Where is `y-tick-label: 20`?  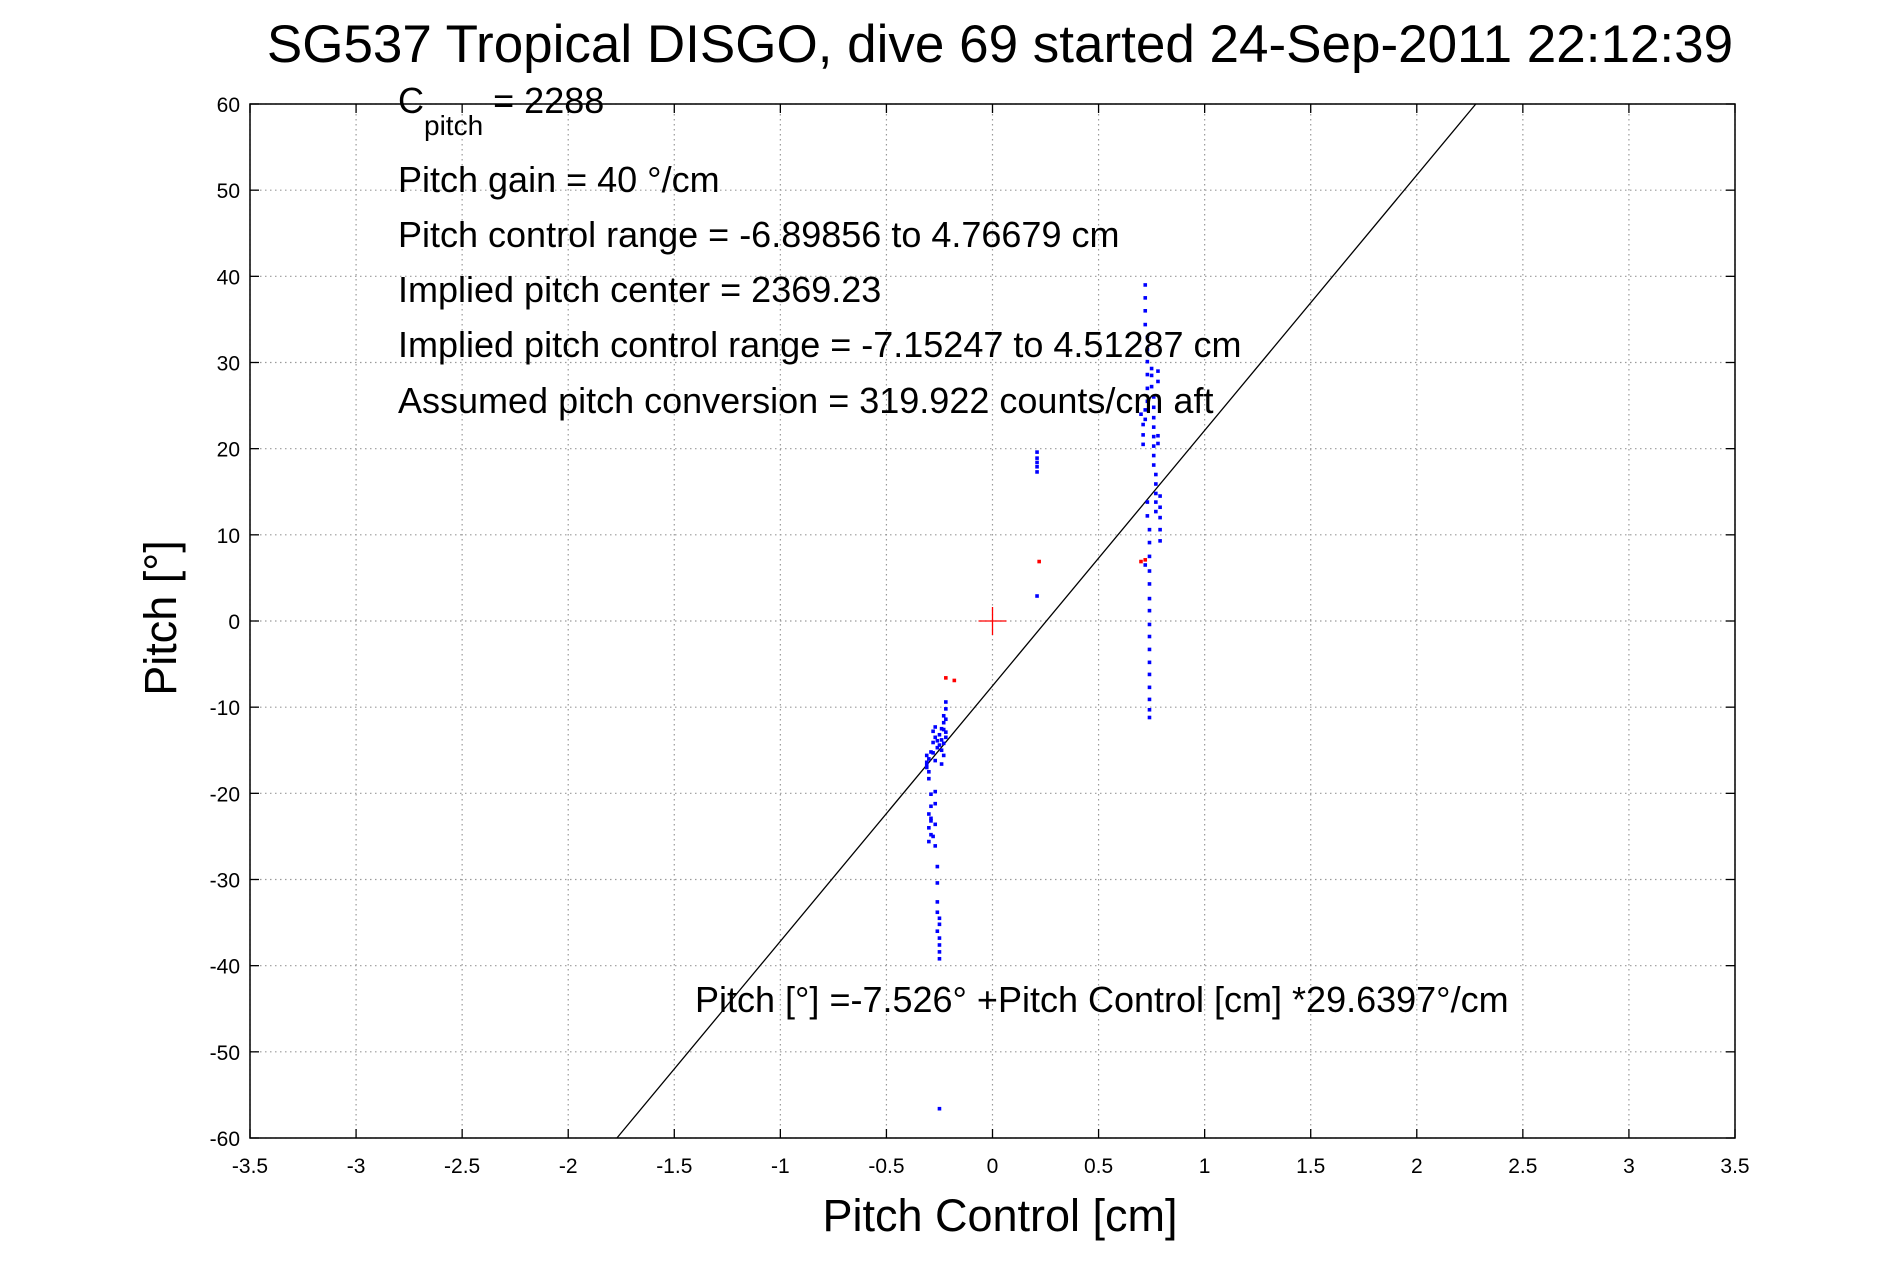 y-tick-label: 20 is located at coordinates (228, 450).